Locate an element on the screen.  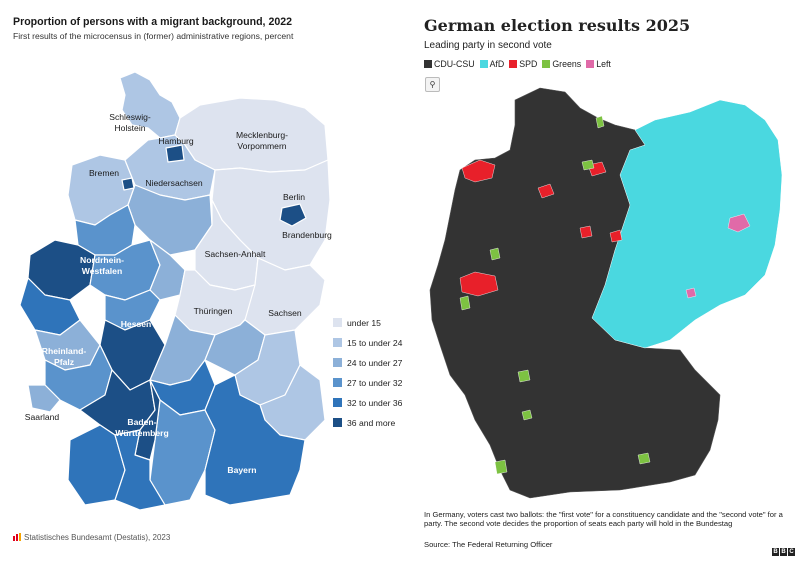
label-bw-1: Baden- is located at coordinates (141, 422).